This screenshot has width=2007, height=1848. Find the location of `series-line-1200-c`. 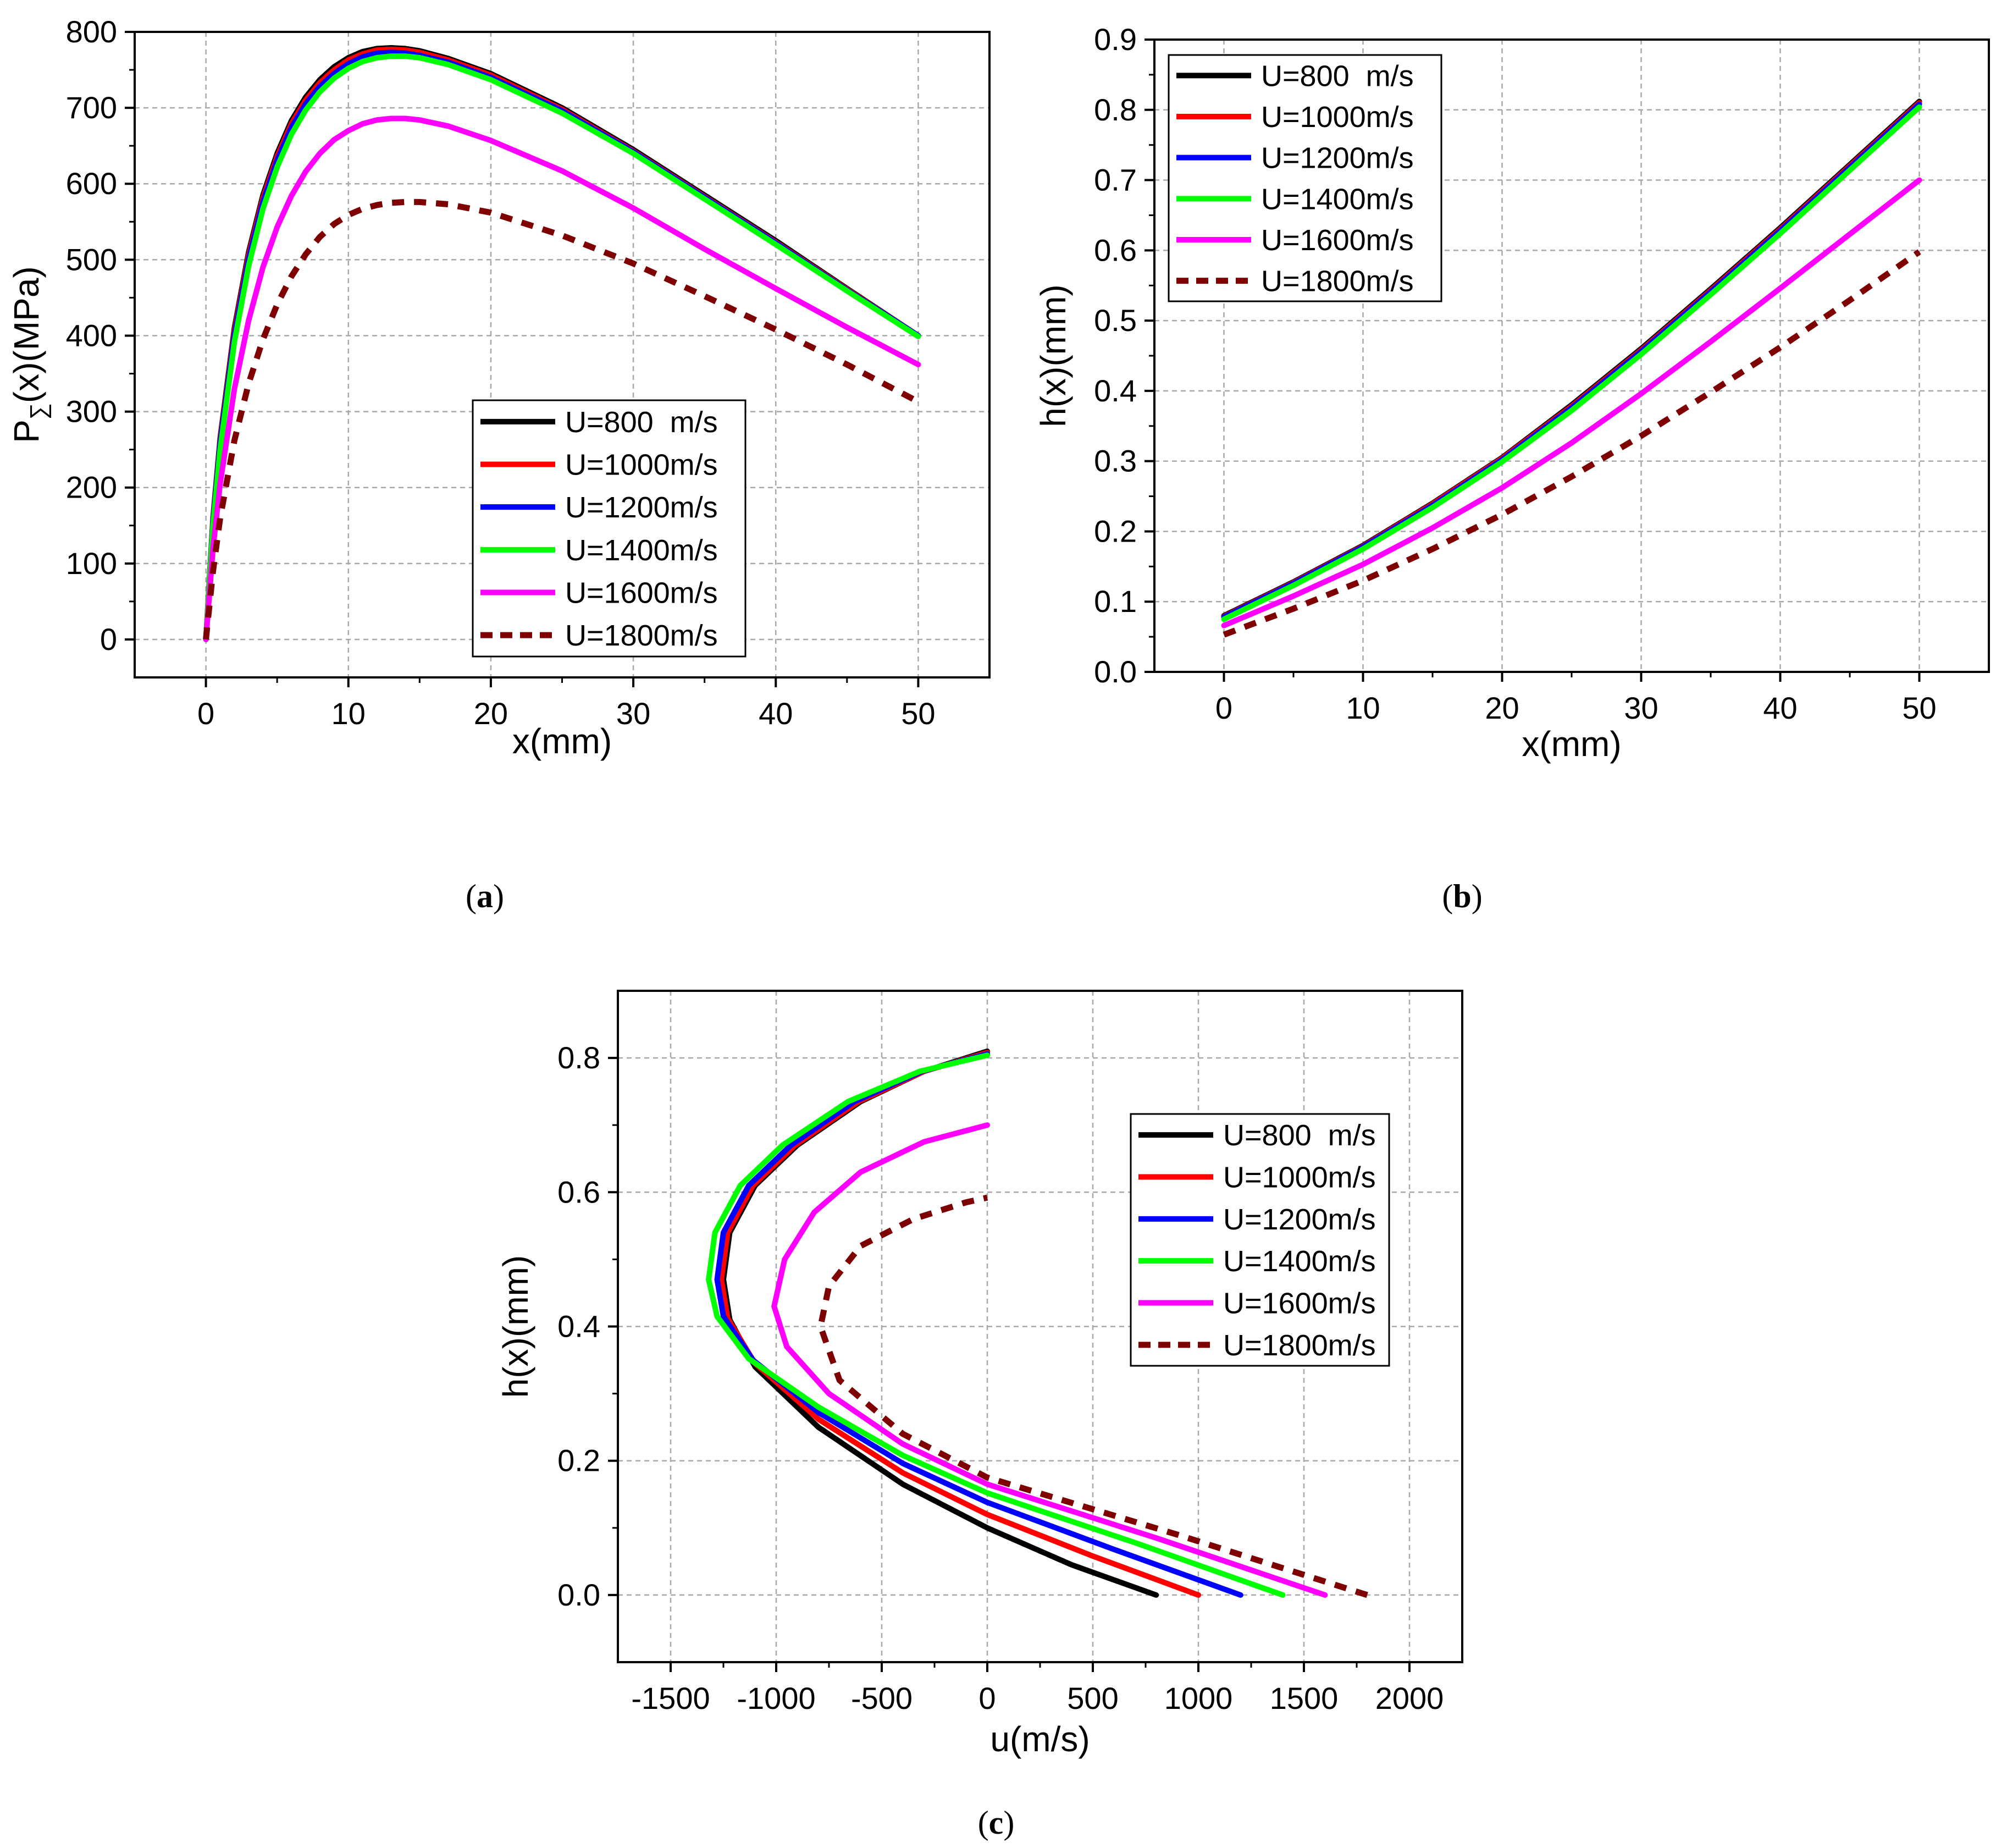

series-line-1200-c is located at coordinates (979, 1324).